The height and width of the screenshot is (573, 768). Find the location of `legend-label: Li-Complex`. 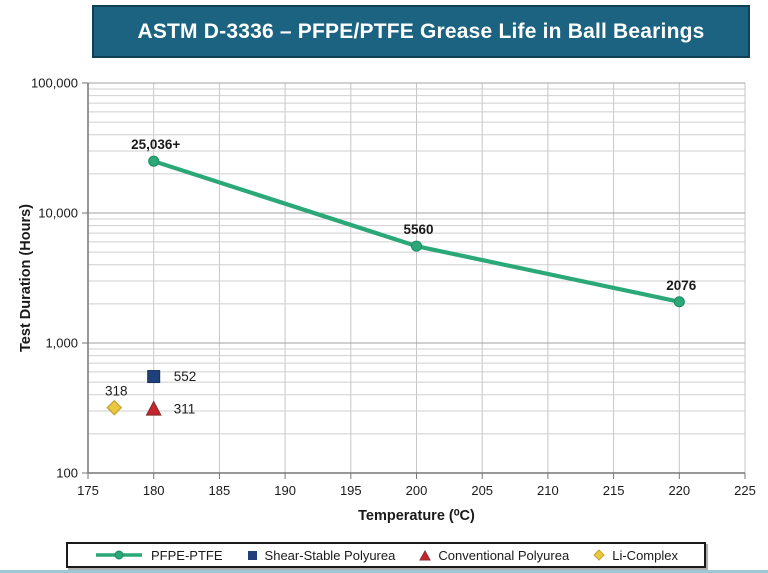

legend-label: Li-Complex is located at coordinates (645, 555).